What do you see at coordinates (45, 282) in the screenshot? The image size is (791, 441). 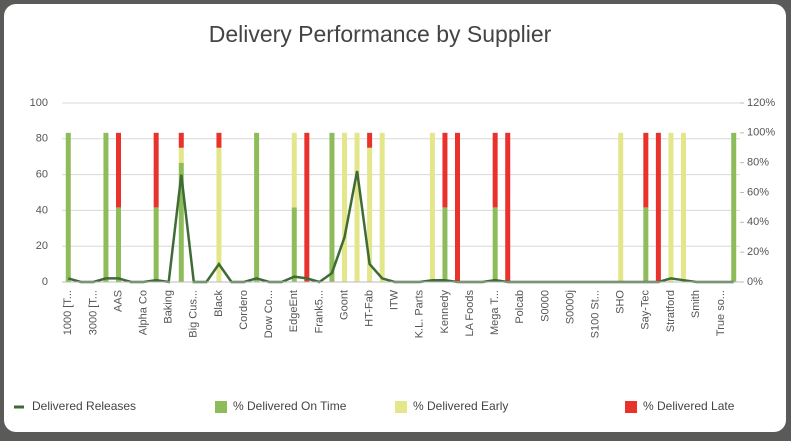 I see `y-tick-label: 0` at bounding box center [45, 282].